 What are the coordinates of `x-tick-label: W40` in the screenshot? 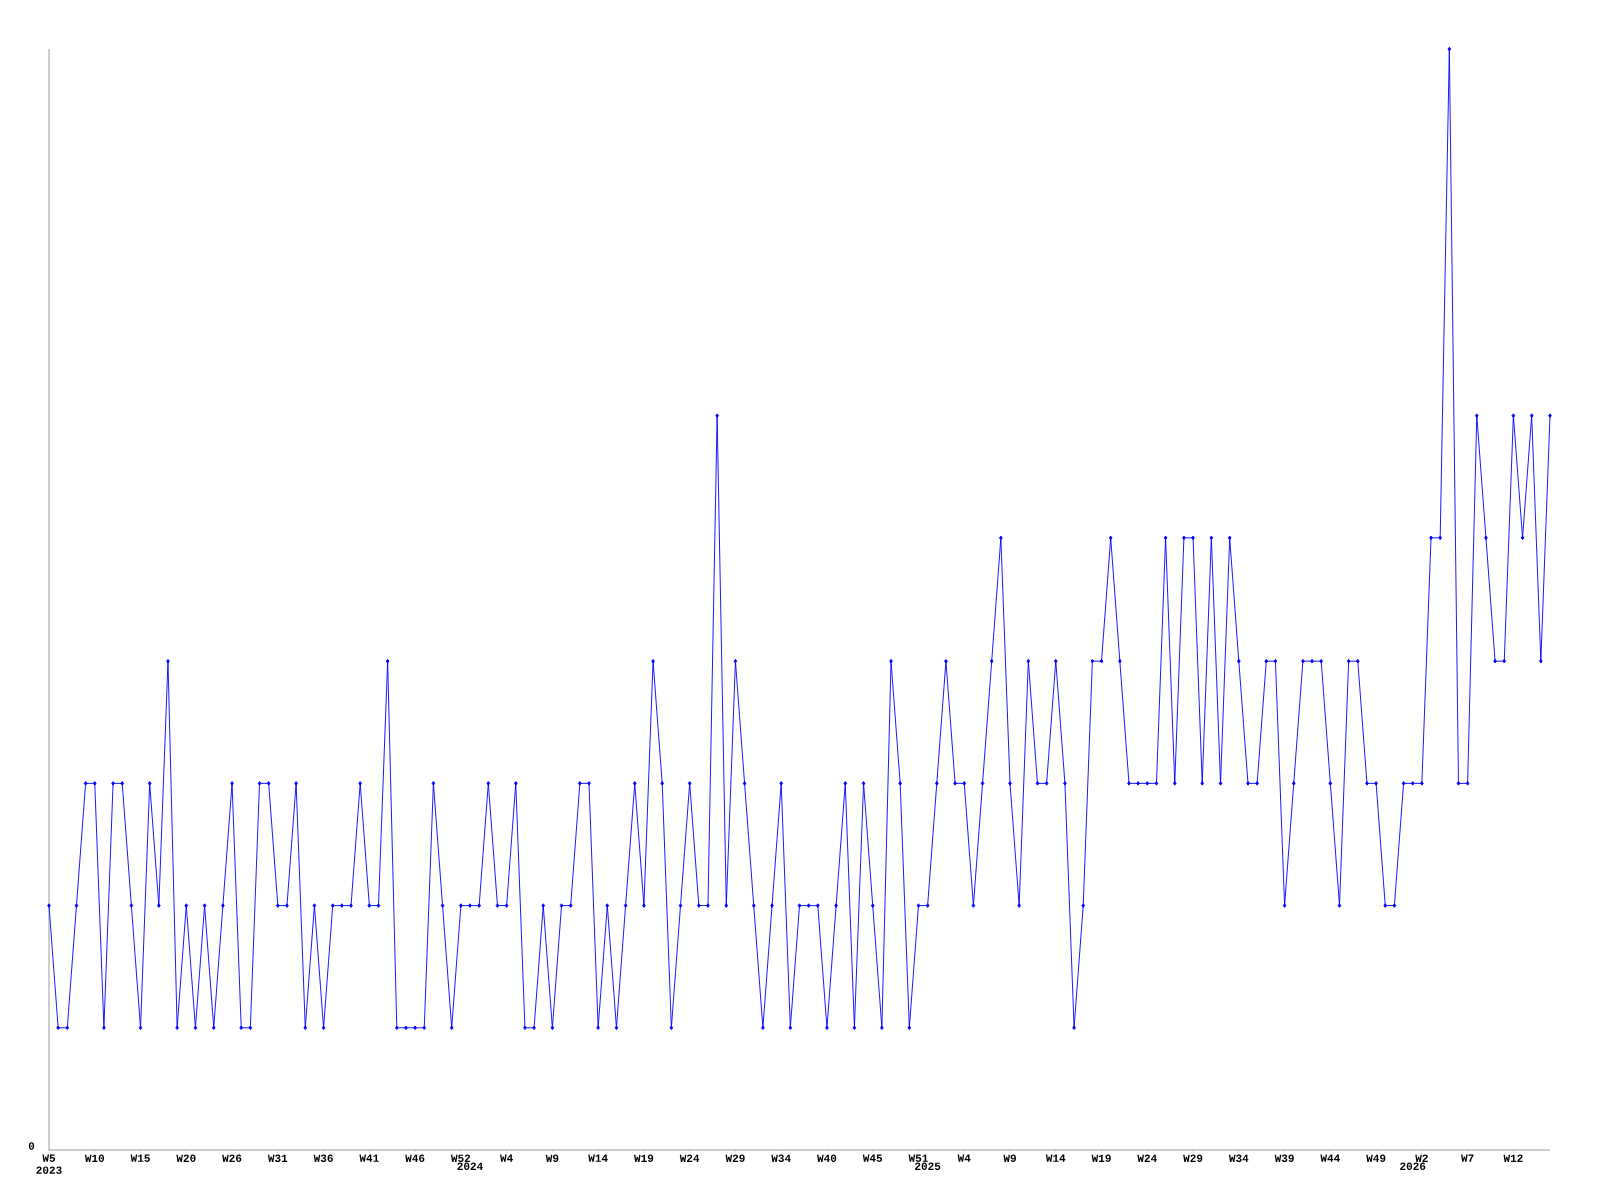 It's located at (827, 1158).